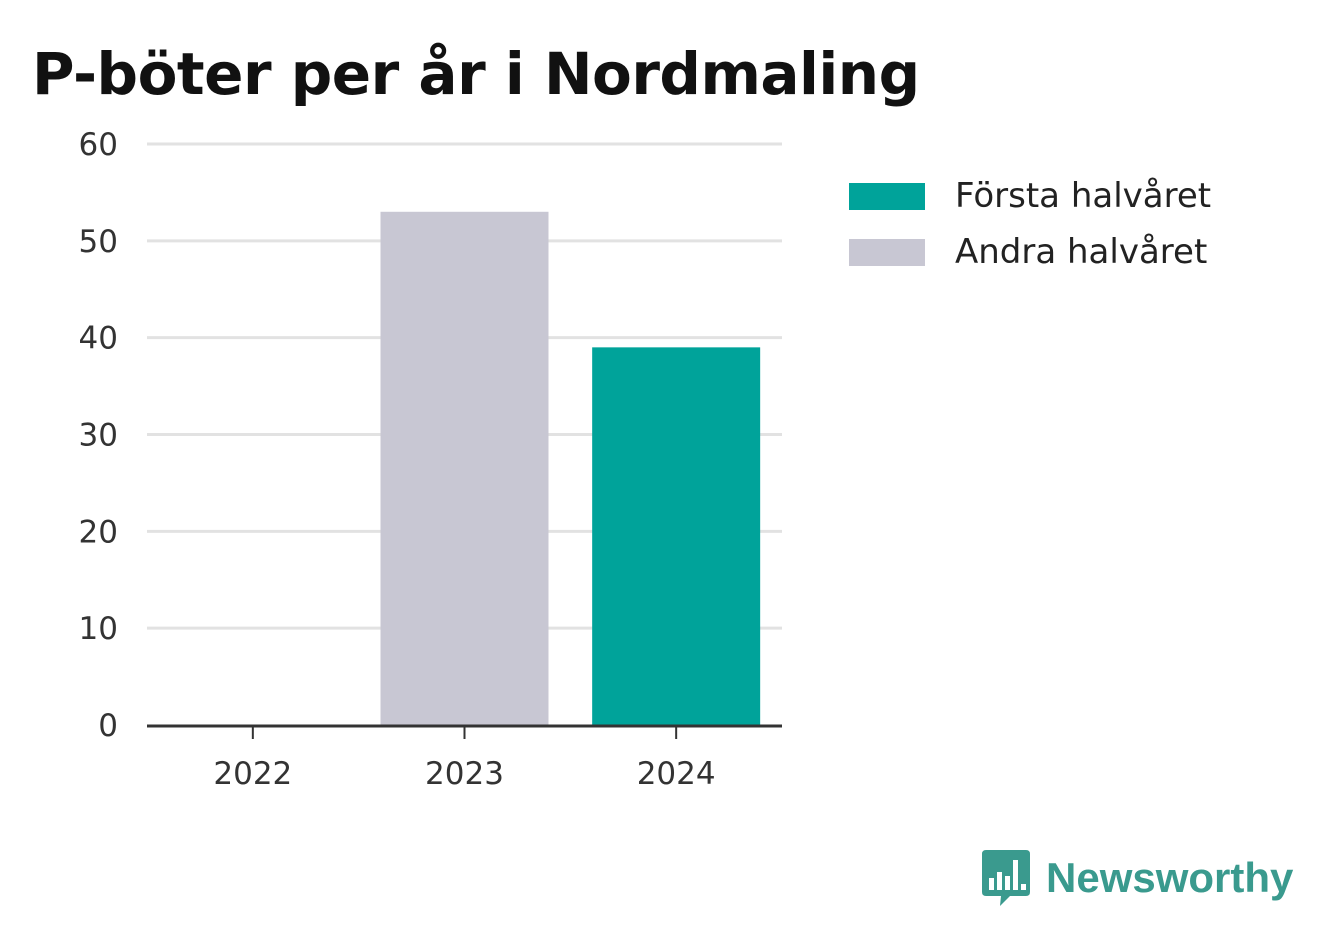 This screenshot has height=939, width=1322. What do you see at coordinates (1170, 877) in the screenshot?
I see `brand-name: Newsworthy` at bounding box center [1170, 877].